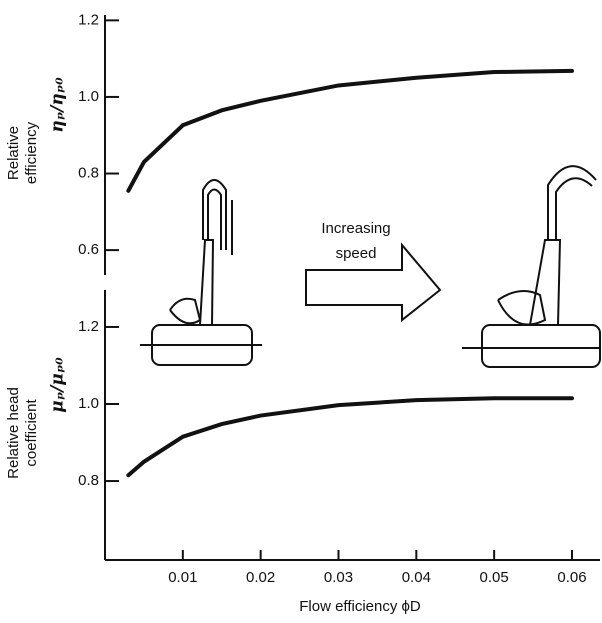 The image size is (602, 623). Describe the element at coordinates (58, 105) in the screenshot. I see `y-symbol: ηₚ/ηₚ₀` at that location.